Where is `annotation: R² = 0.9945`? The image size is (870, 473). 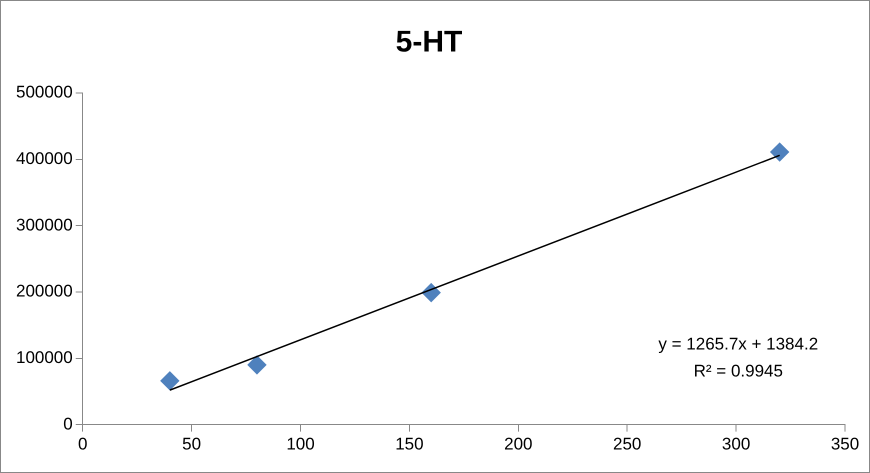
annotation: R² = 0.9945 is located at coordinates (738, 371).